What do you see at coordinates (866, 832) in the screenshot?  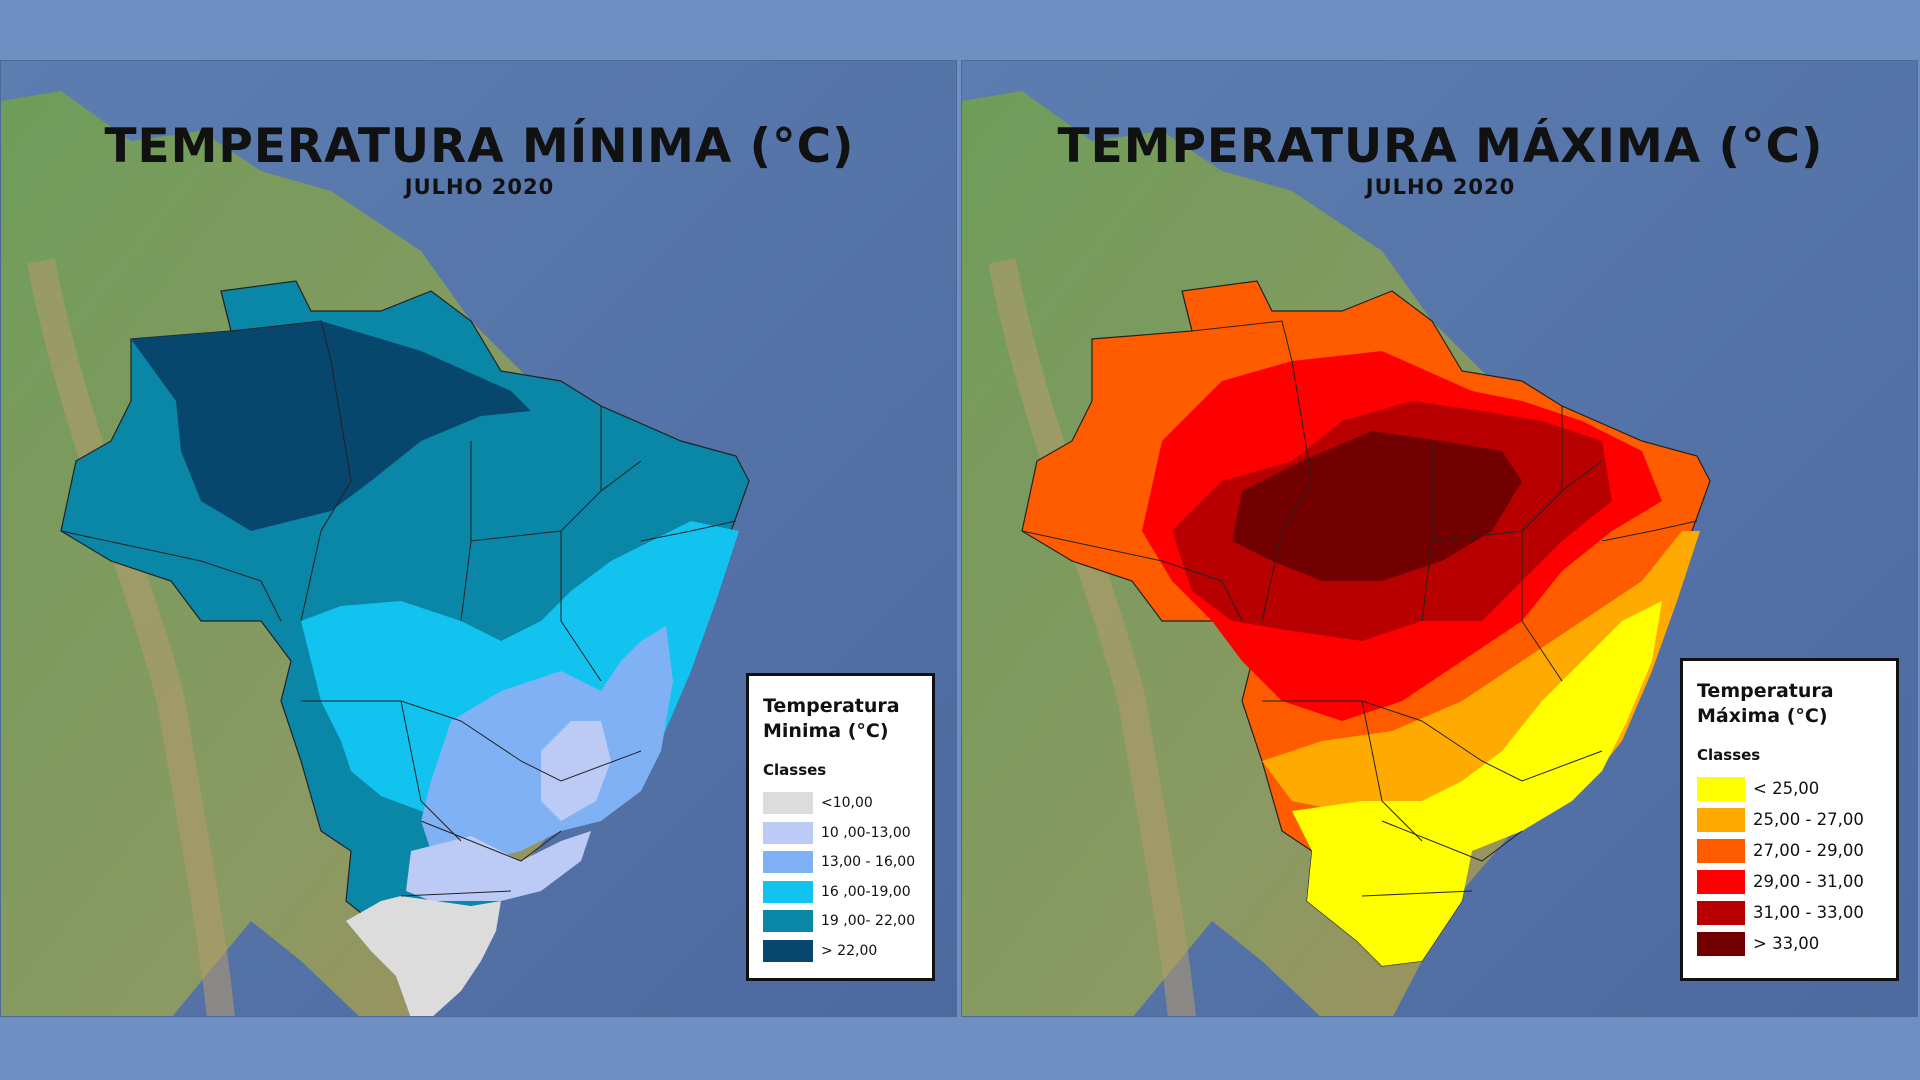 I see `legend-item-label: 10 ,00-13,00` at bounding box center [866, 832].